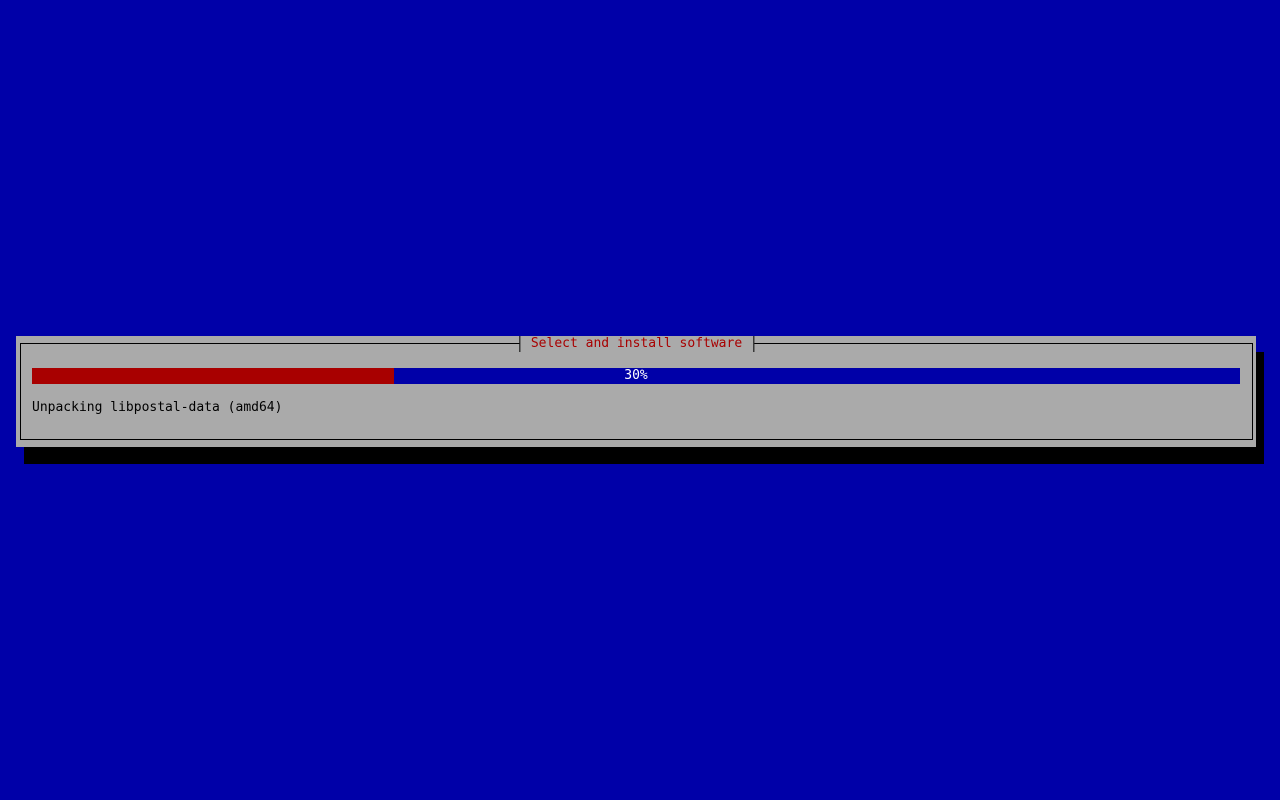 The height and width of the screenshot is (800, 1280). I want to click on dialog-title: Select and install software, so click(636, 344).